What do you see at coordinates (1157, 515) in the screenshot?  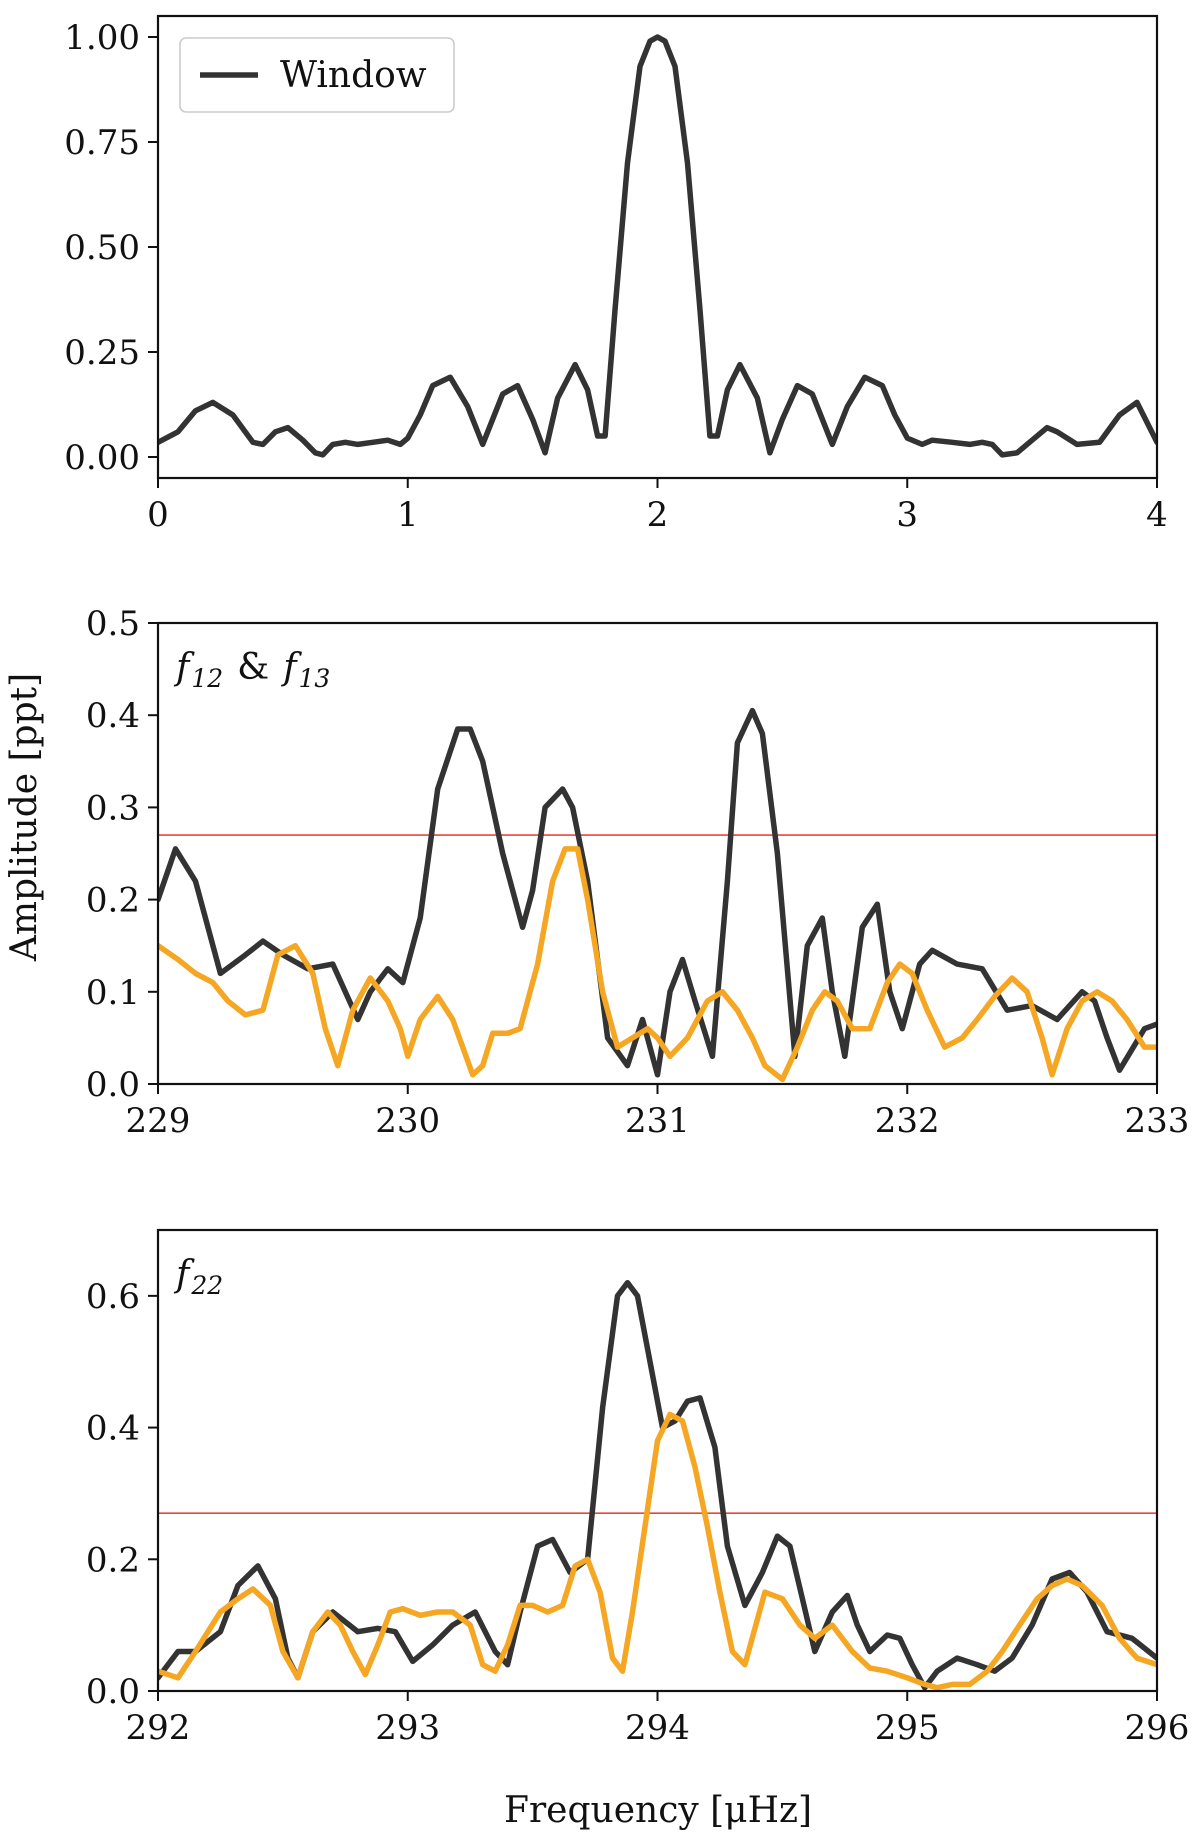 I see `x-tick-label: 4` at bounding box center [1157, 515].